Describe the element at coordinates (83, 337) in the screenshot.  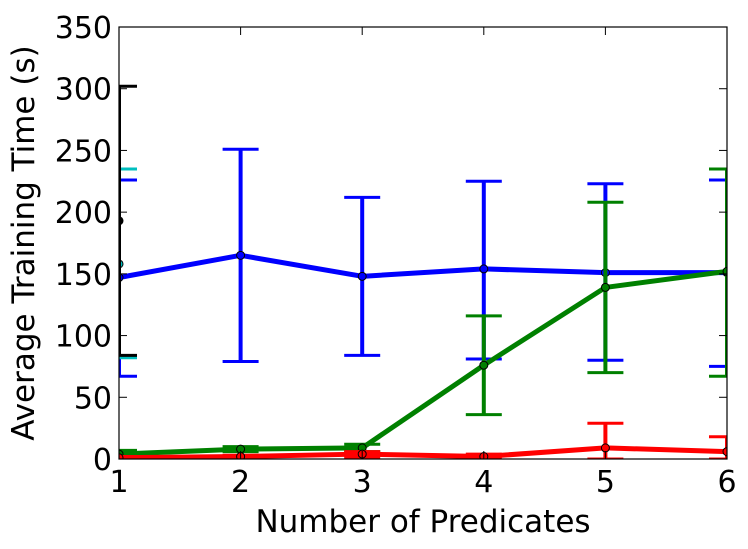
I see `y-tick-label: 100` at that location.